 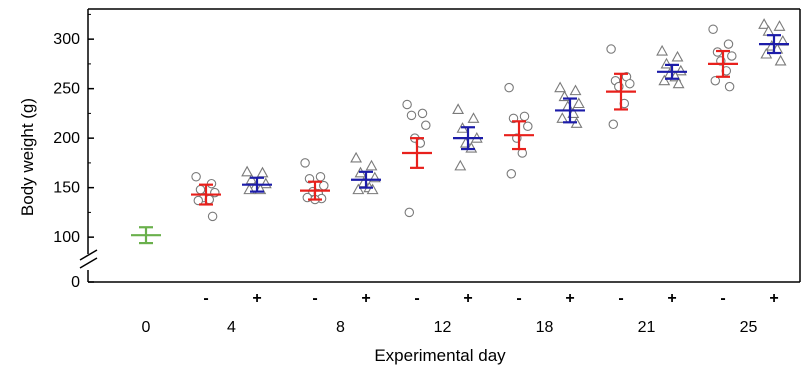 I want to click on y-tick-label: 100, so click(x=66, y=237).